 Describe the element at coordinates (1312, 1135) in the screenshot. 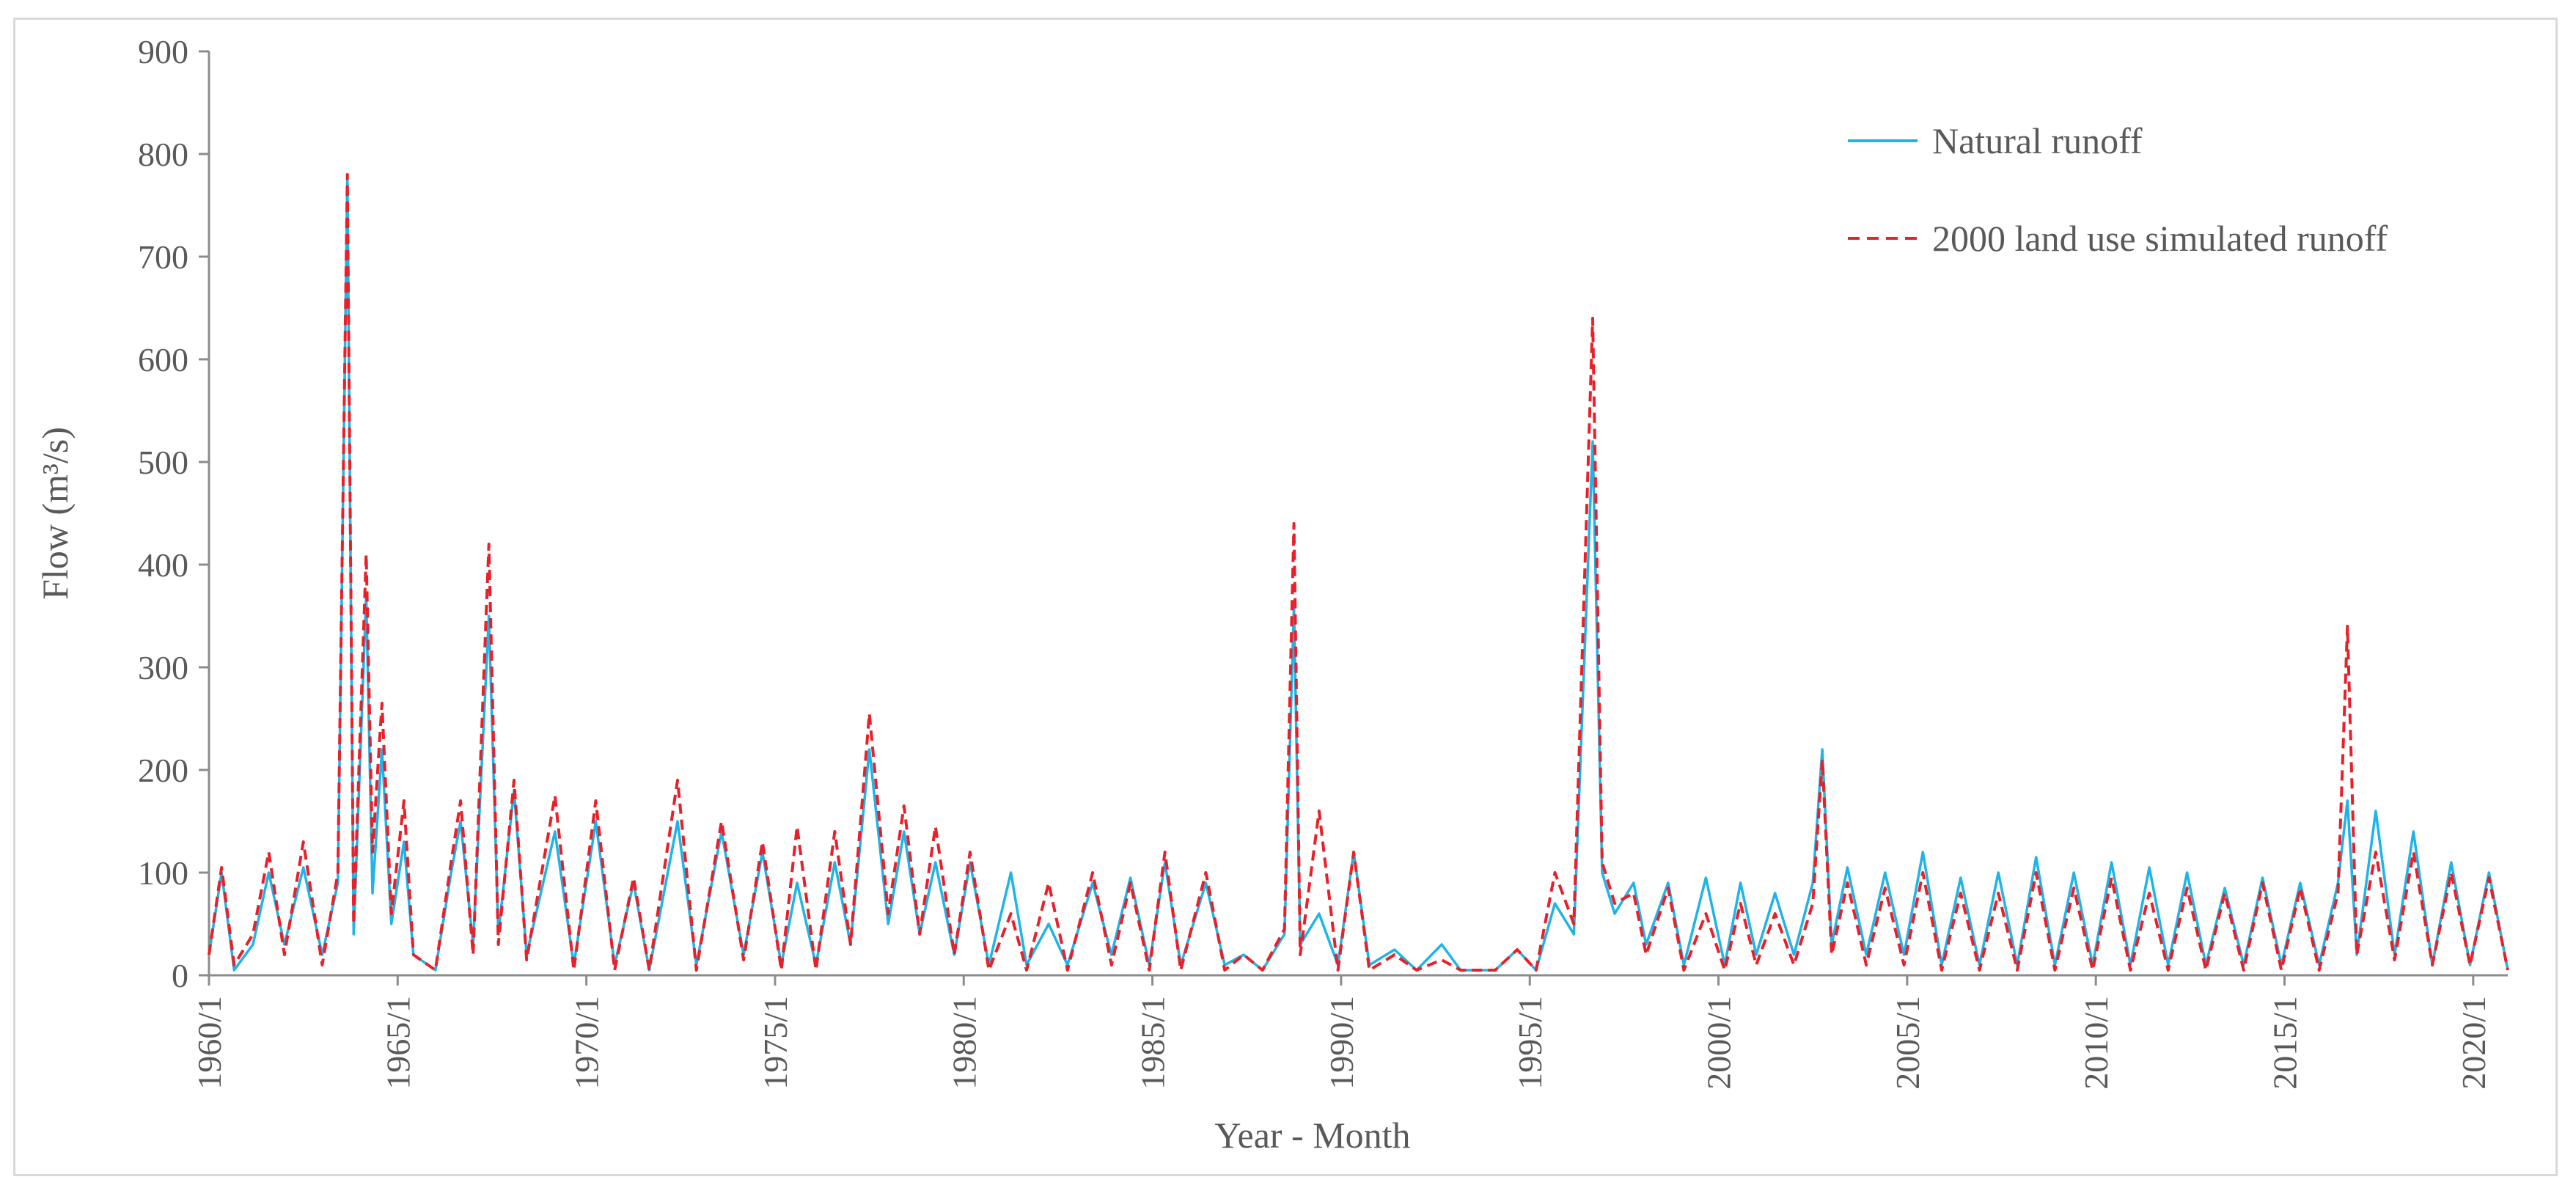

I see `x-axis-title: Year - Month` at that location.